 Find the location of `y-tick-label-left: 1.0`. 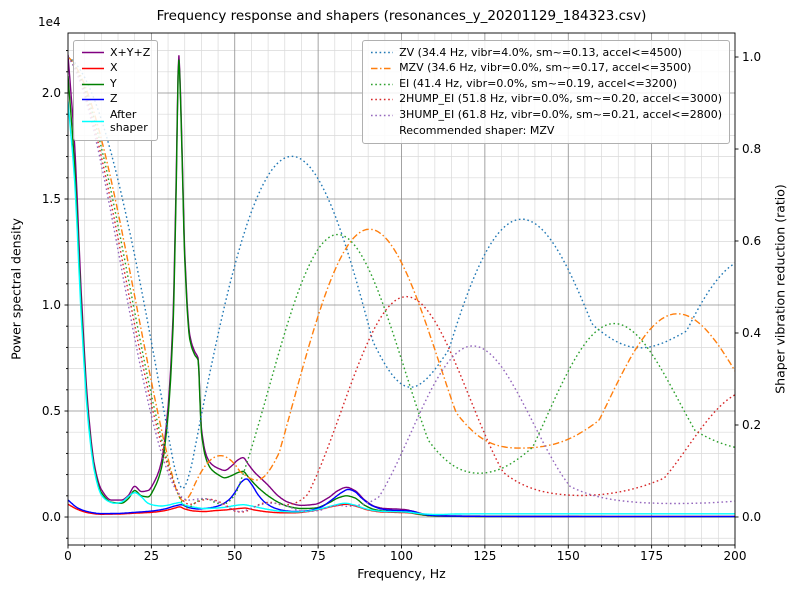

y-tick-label-left: 1.0 is located at coordinates (51, 305).